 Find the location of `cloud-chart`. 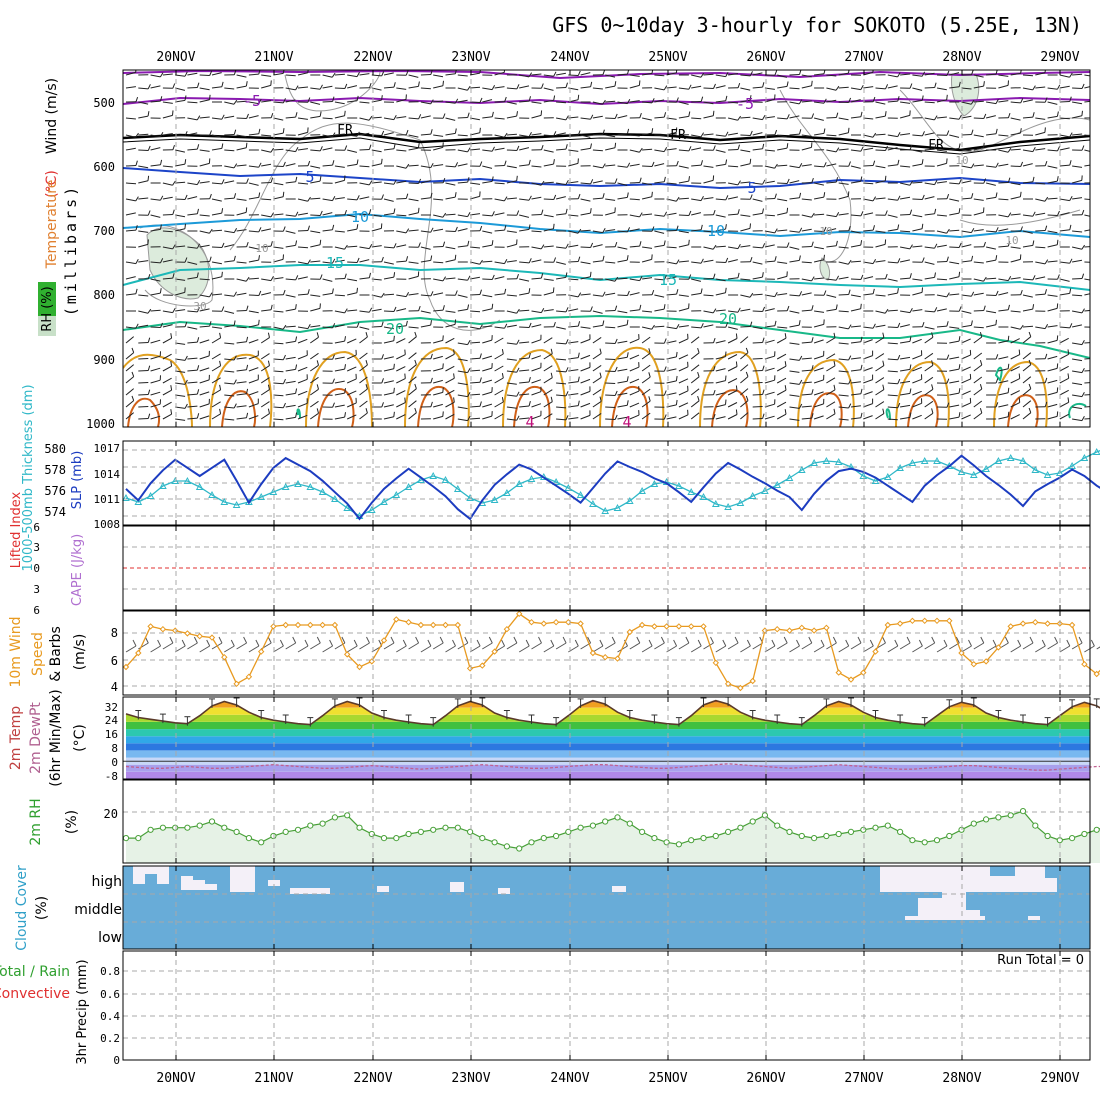

cloud-chart is located at coordinates (606, 907).